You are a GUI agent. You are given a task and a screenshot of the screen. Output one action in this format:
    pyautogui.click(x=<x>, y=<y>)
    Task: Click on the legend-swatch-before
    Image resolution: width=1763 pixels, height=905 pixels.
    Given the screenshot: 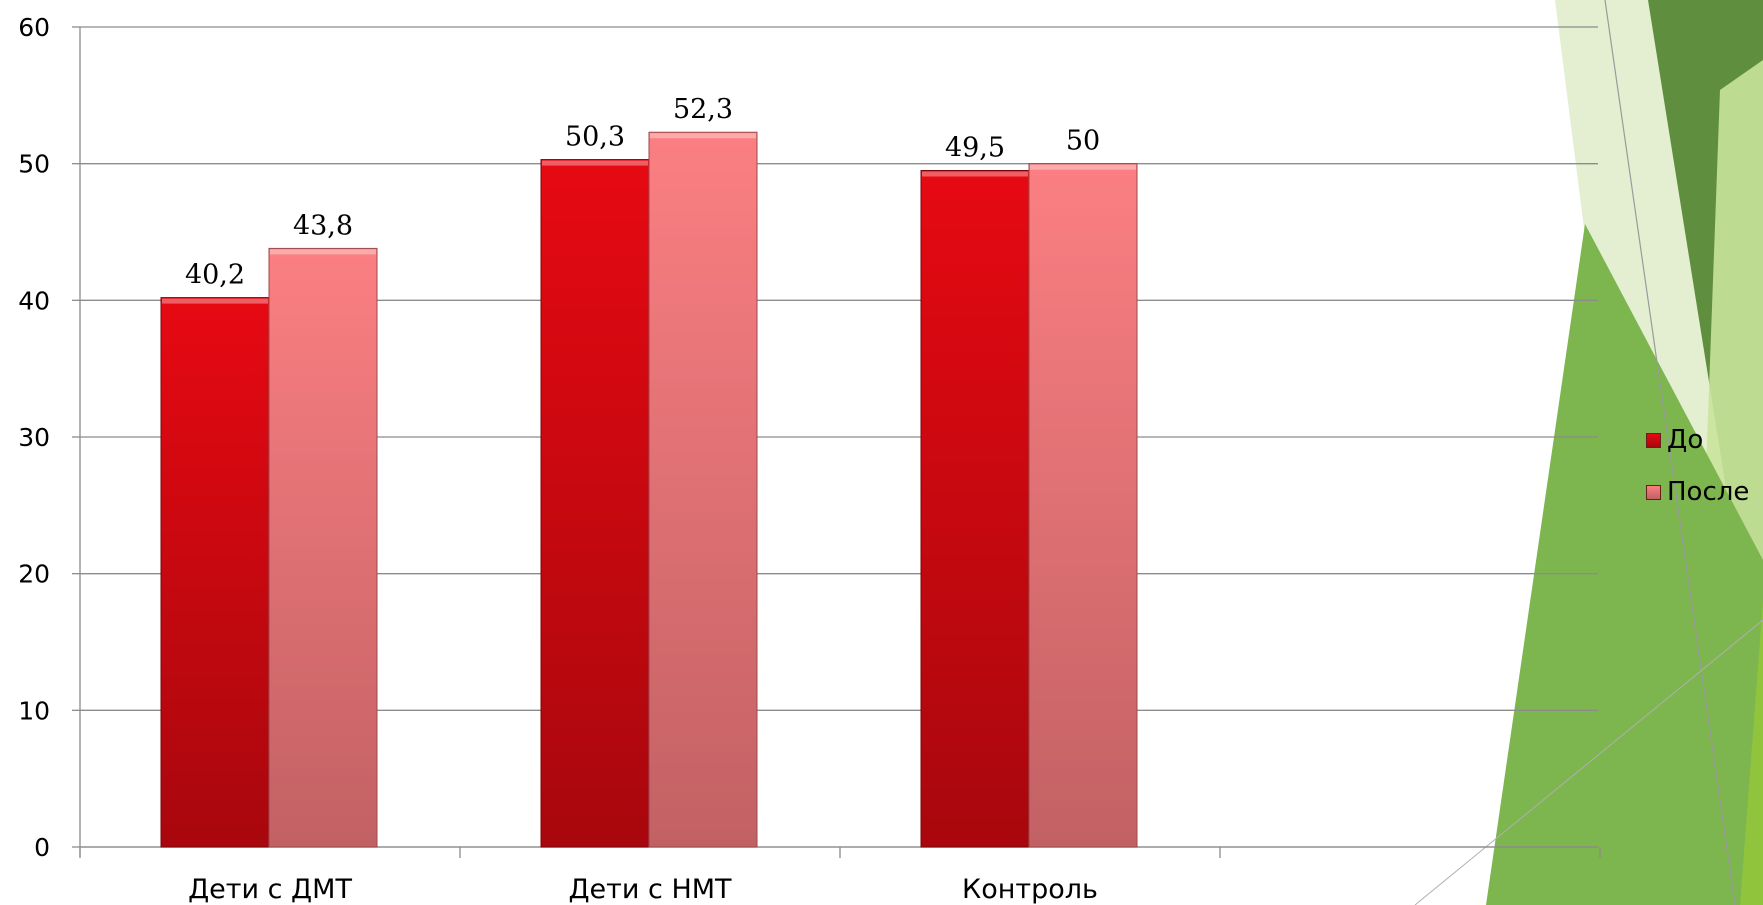 What is the action you would take?
    pyautogui.click(x=1653, y=440)
    